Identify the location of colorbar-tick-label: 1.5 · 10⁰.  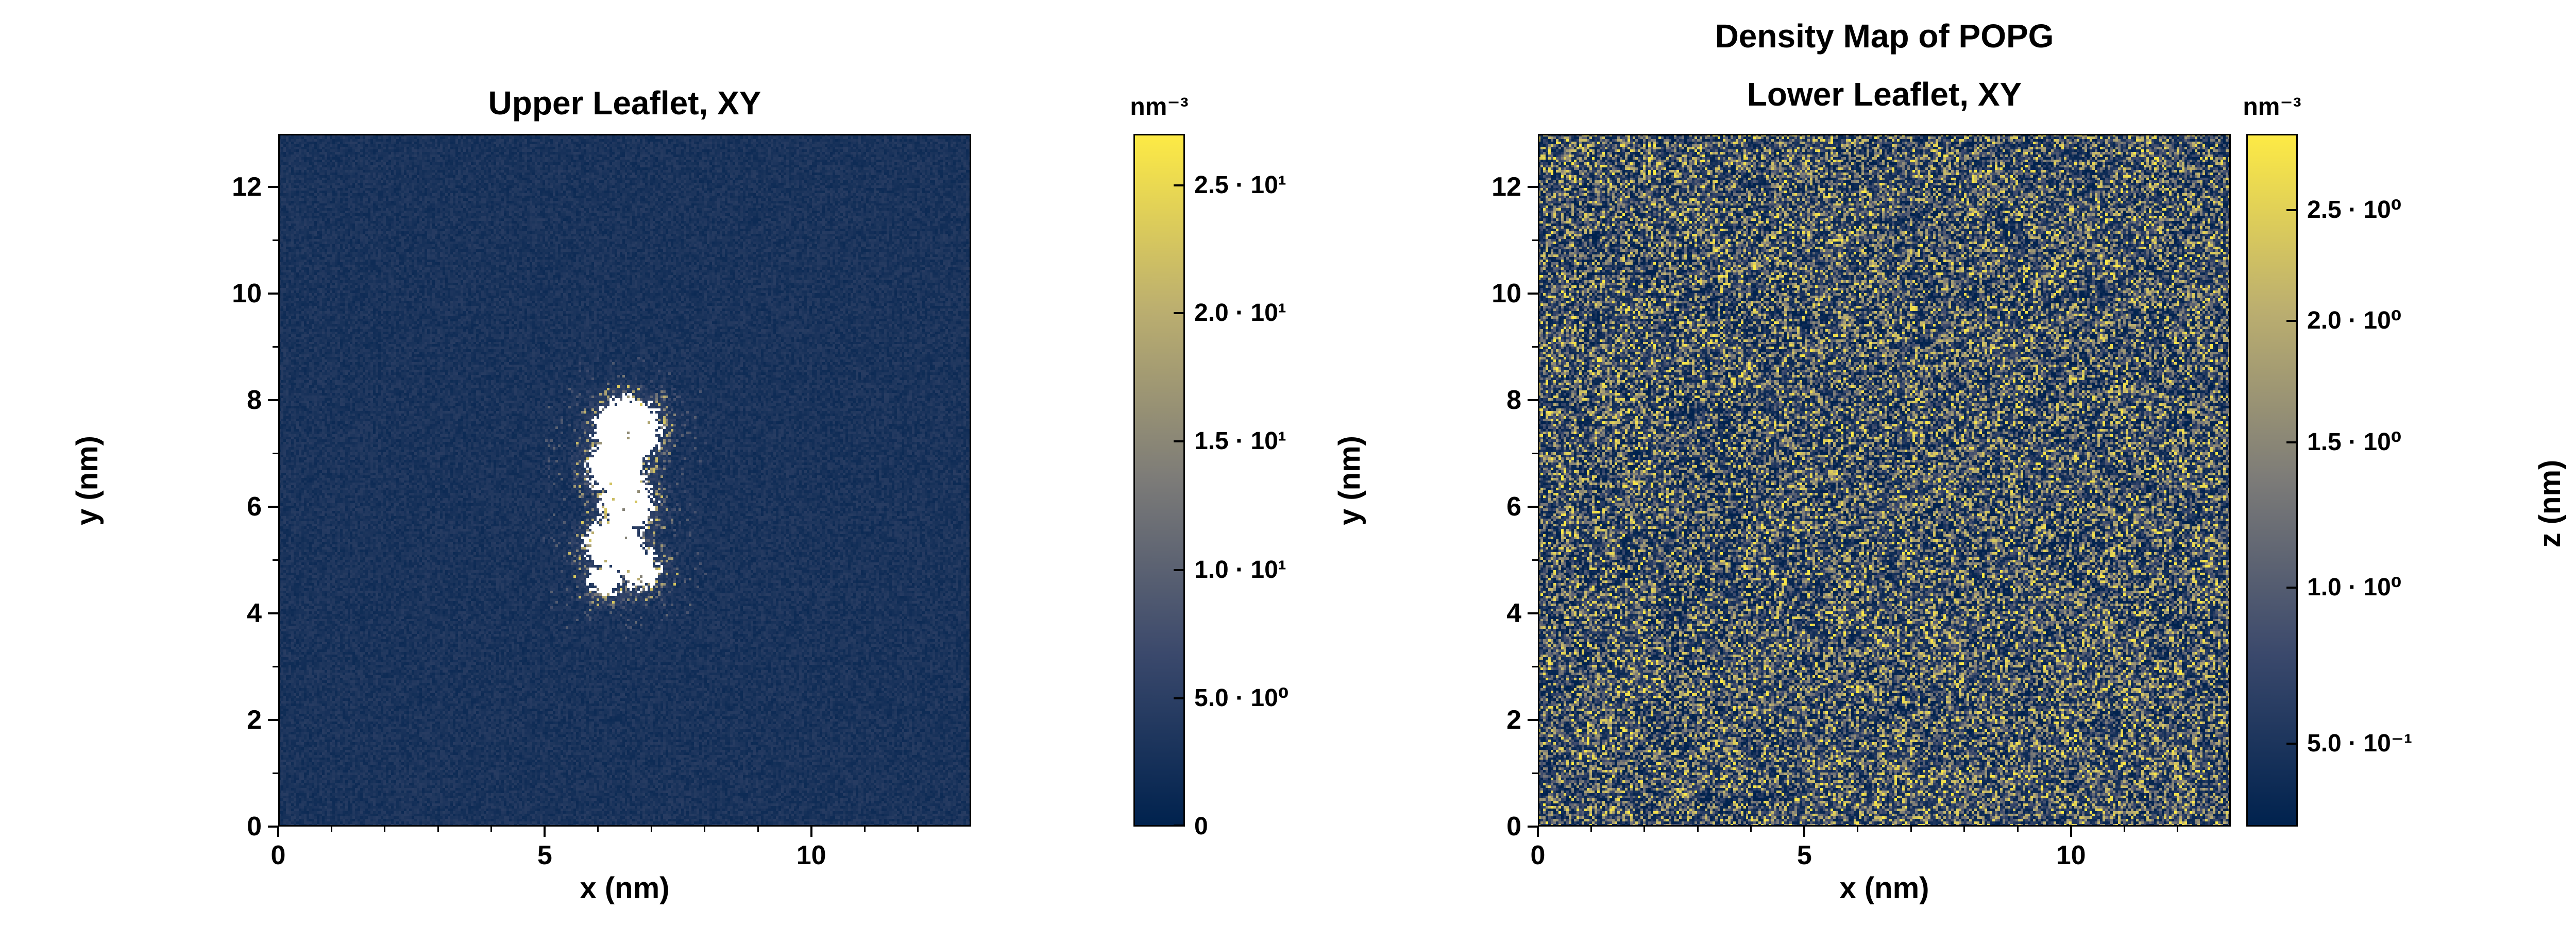
(2354, 442).